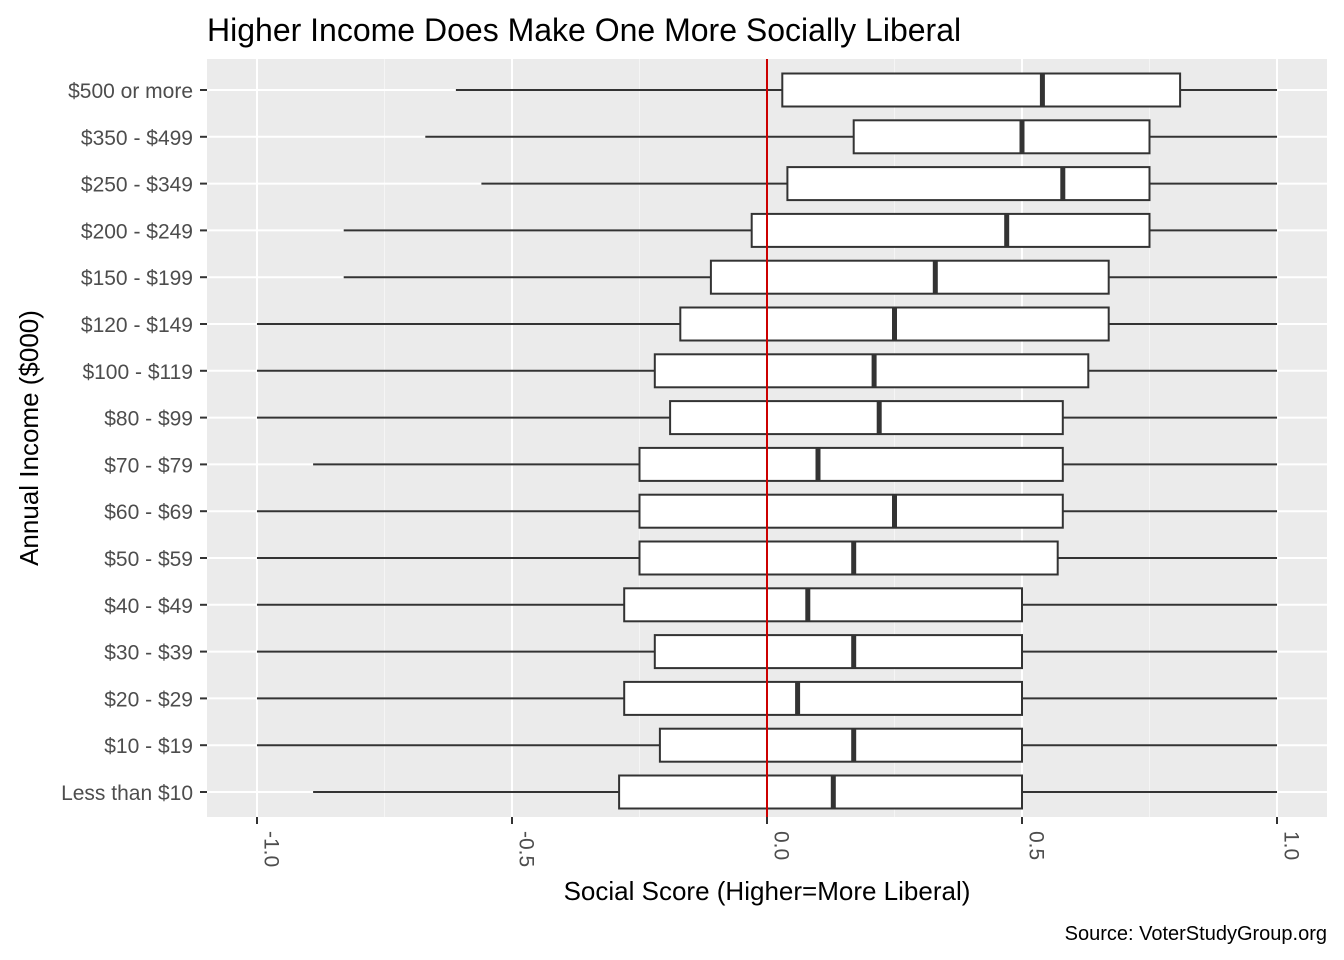 The image size is (1344, 960). I want to click on x-tick-label: 1.0, so click(1290, 845).